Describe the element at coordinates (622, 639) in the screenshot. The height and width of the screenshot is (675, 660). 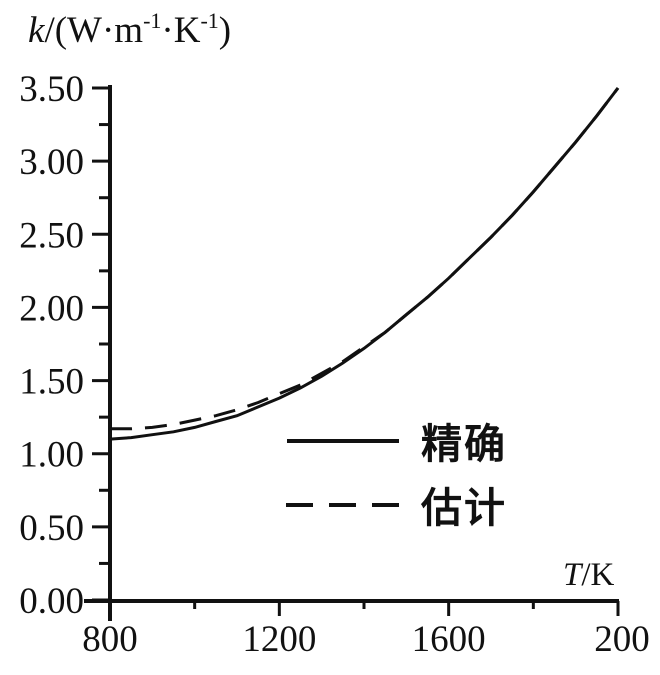
I see `x-tick-label: 200` at that location.